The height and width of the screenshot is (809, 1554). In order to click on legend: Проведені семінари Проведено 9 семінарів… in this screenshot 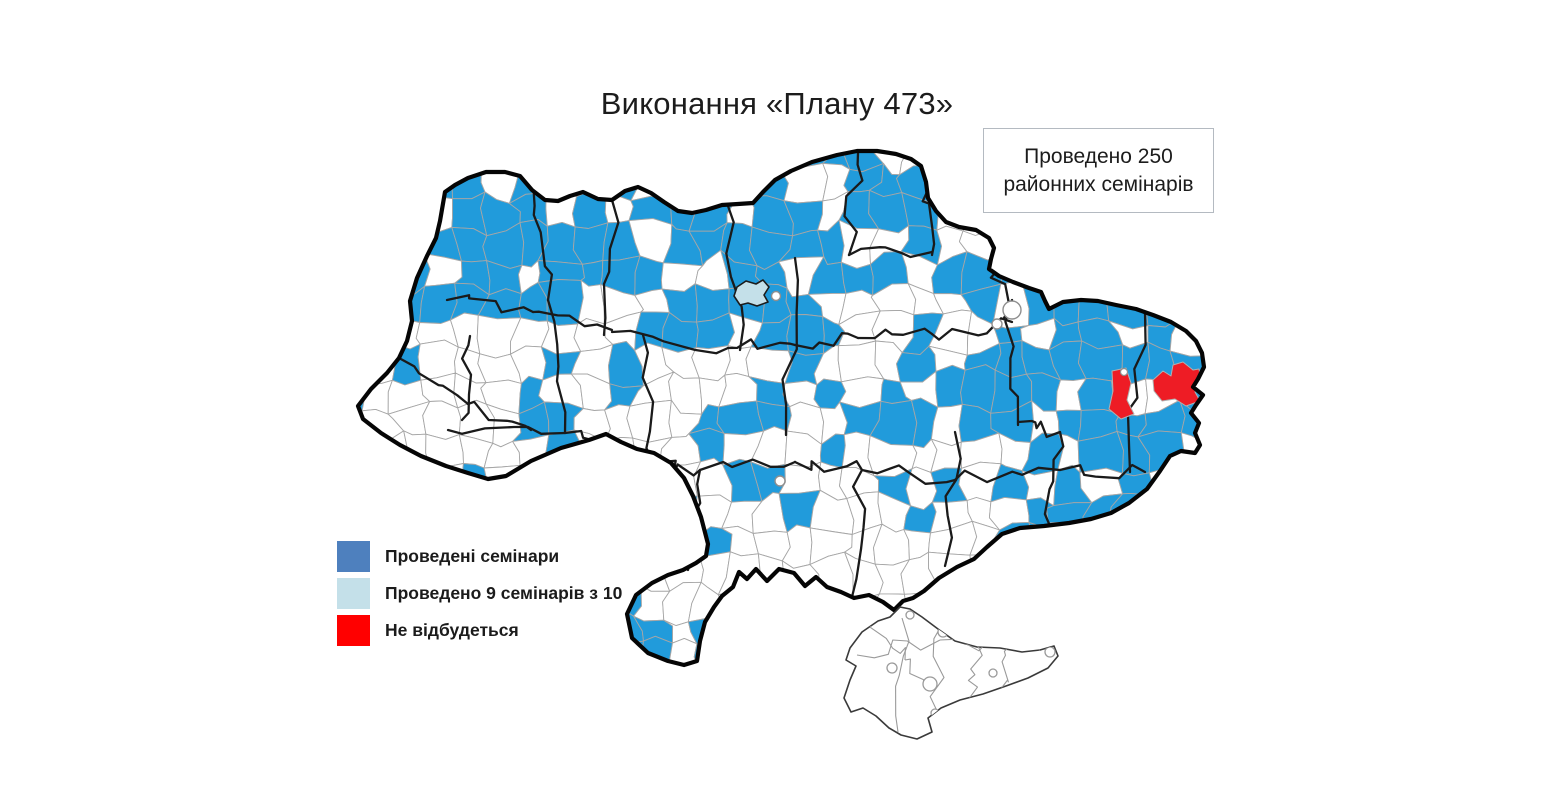, I will do `click(479, 593)`.